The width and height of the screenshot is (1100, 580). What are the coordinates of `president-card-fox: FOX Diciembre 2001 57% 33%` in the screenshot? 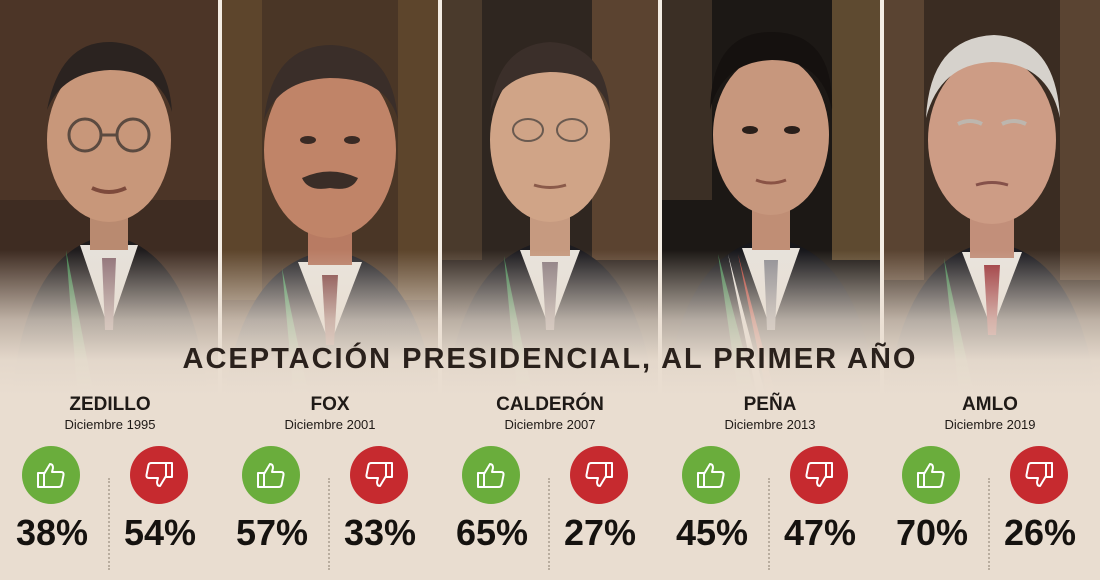 It's located at (330, 486).